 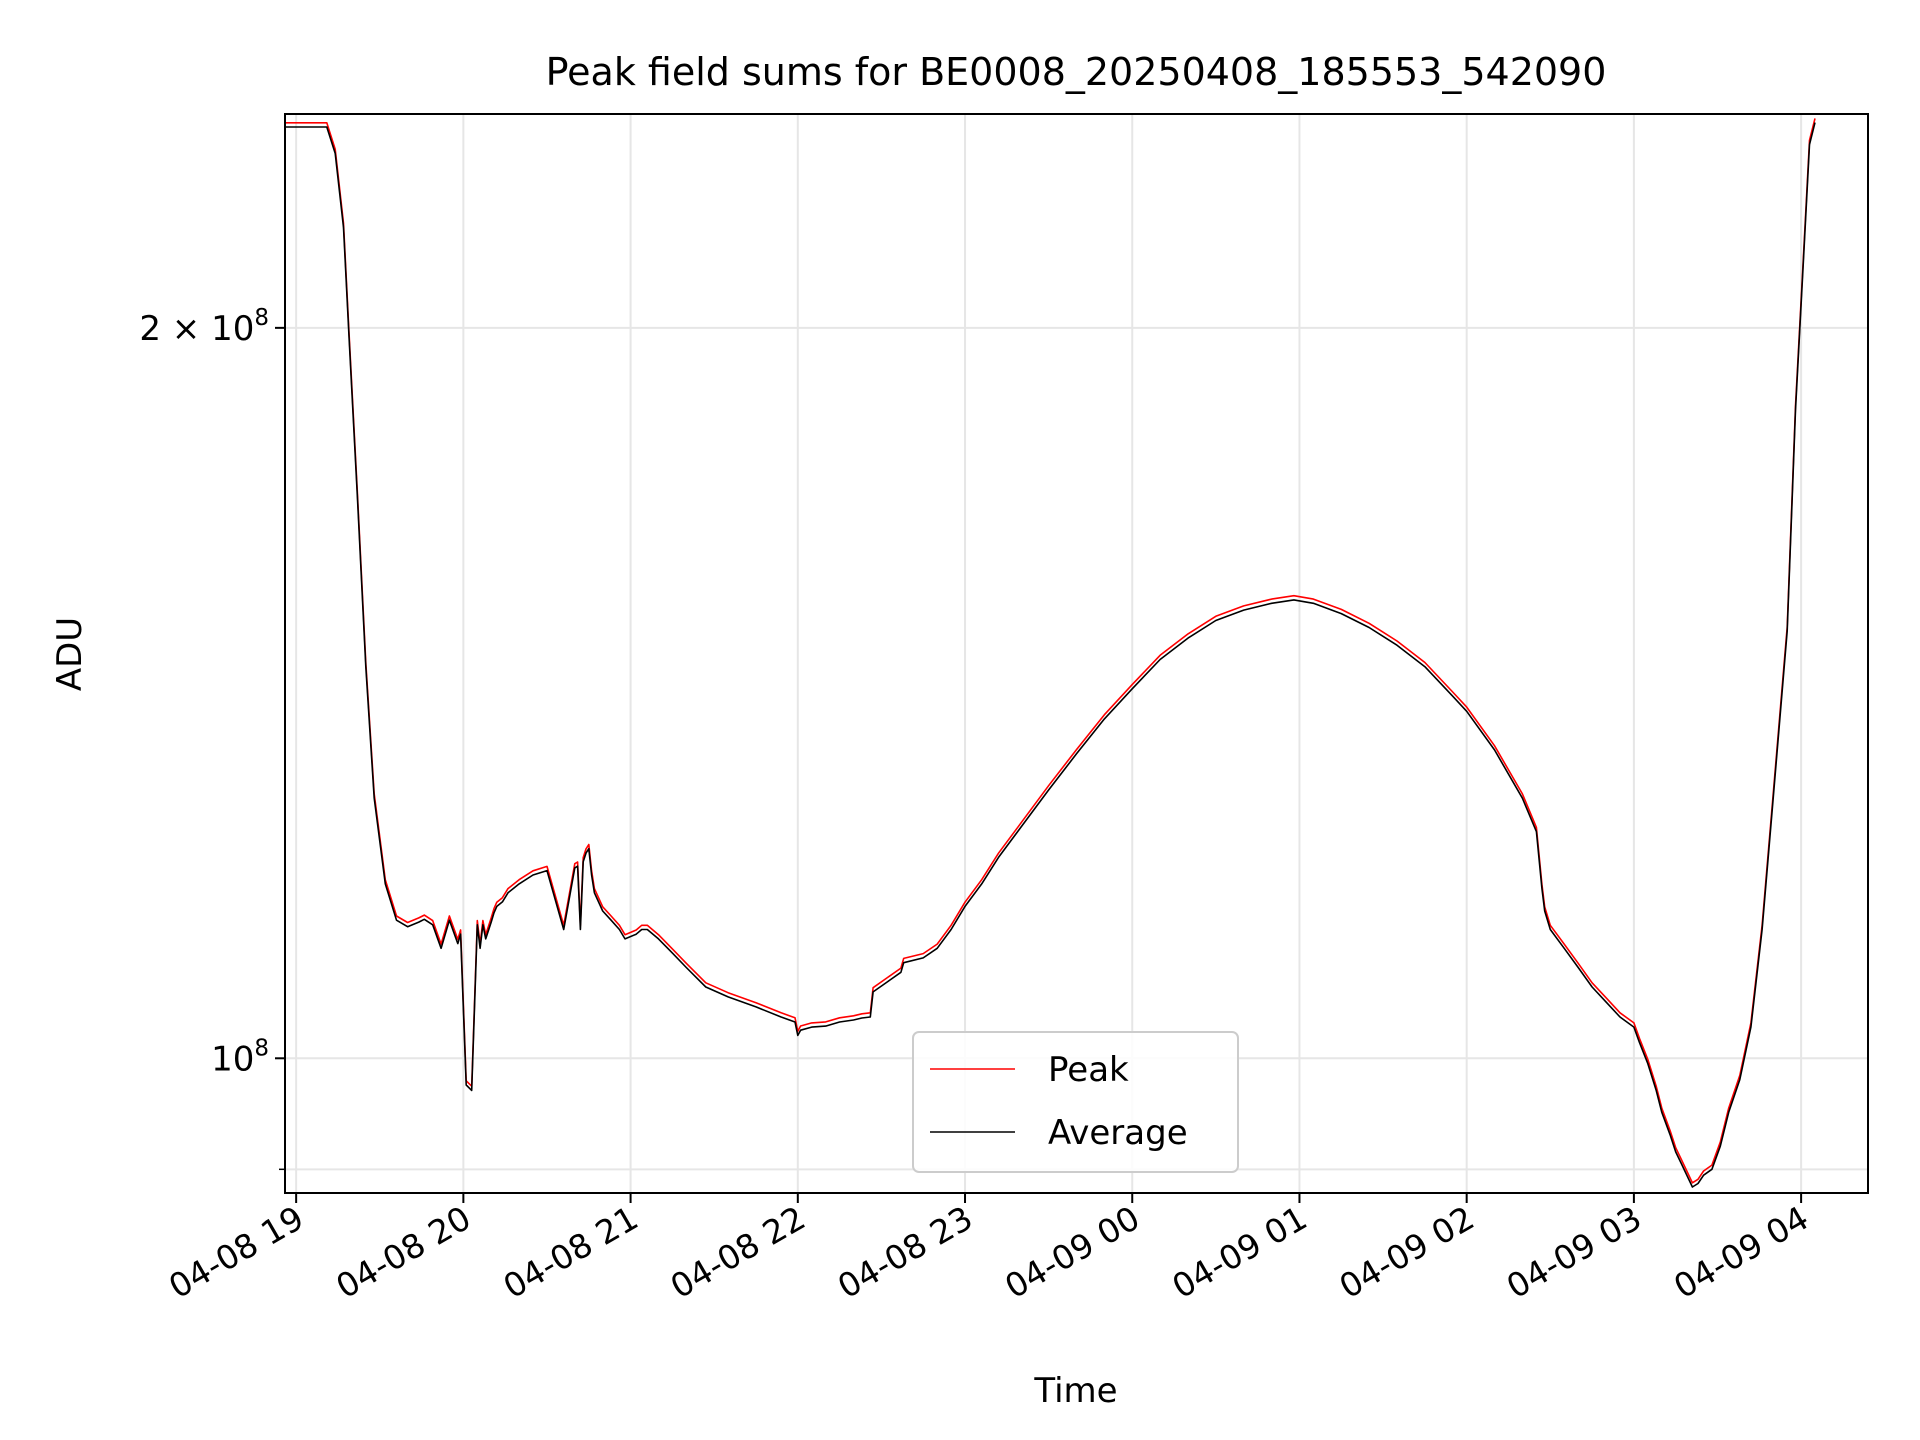 I want to click on legend-box, so click(x=1075, y=1102).